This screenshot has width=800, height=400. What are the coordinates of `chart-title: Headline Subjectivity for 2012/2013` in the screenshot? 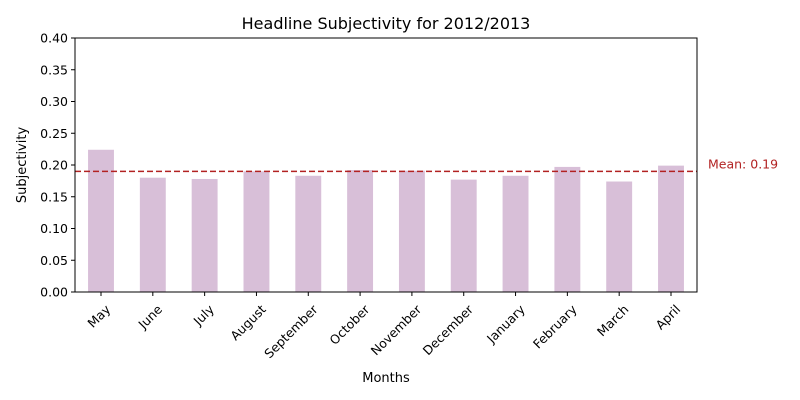 It's located at (386, 23).